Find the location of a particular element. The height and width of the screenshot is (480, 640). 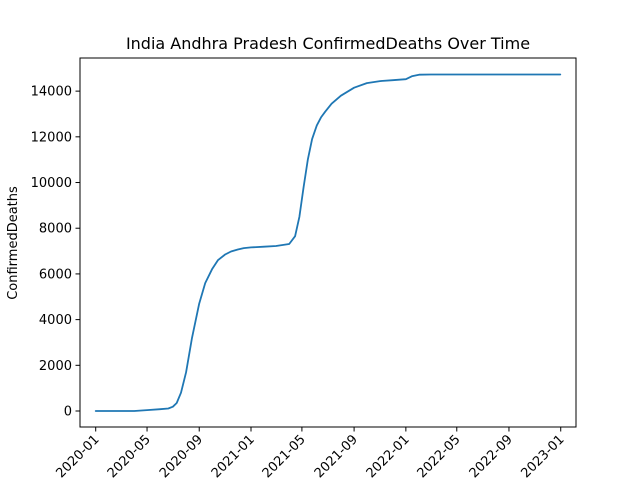

x-tick-label: 2020-01 is located at coordinates (78, 456).